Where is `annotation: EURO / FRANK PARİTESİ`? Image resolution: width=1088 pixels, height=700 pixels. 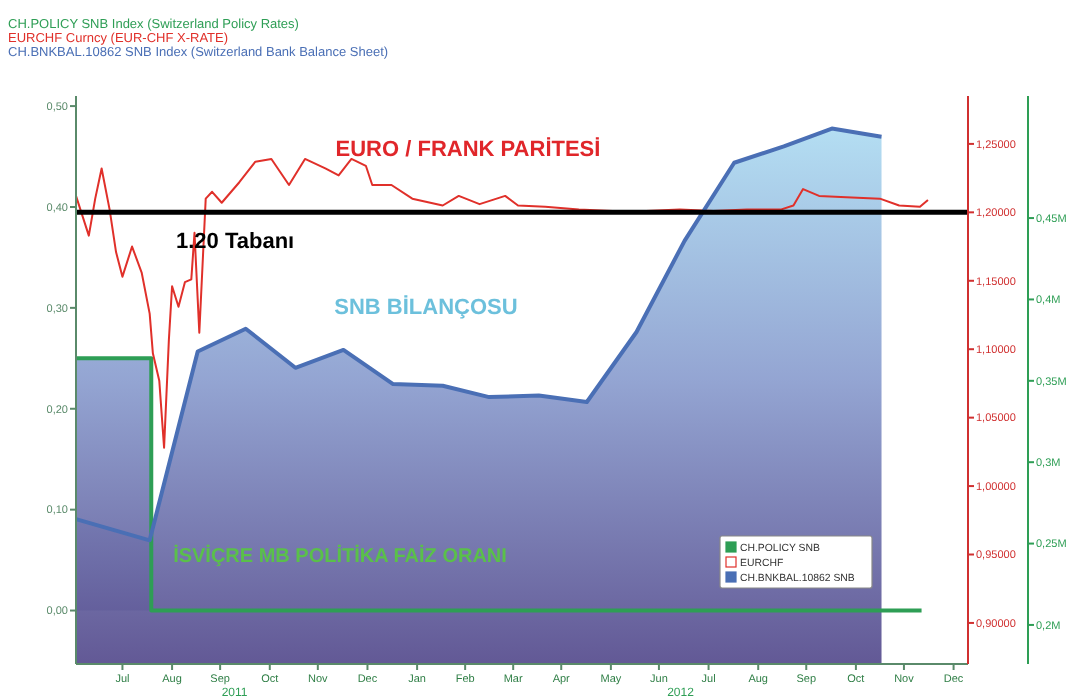 annotation: EURO / FRANK PARİTESİ is located at coordinates (468, 149).